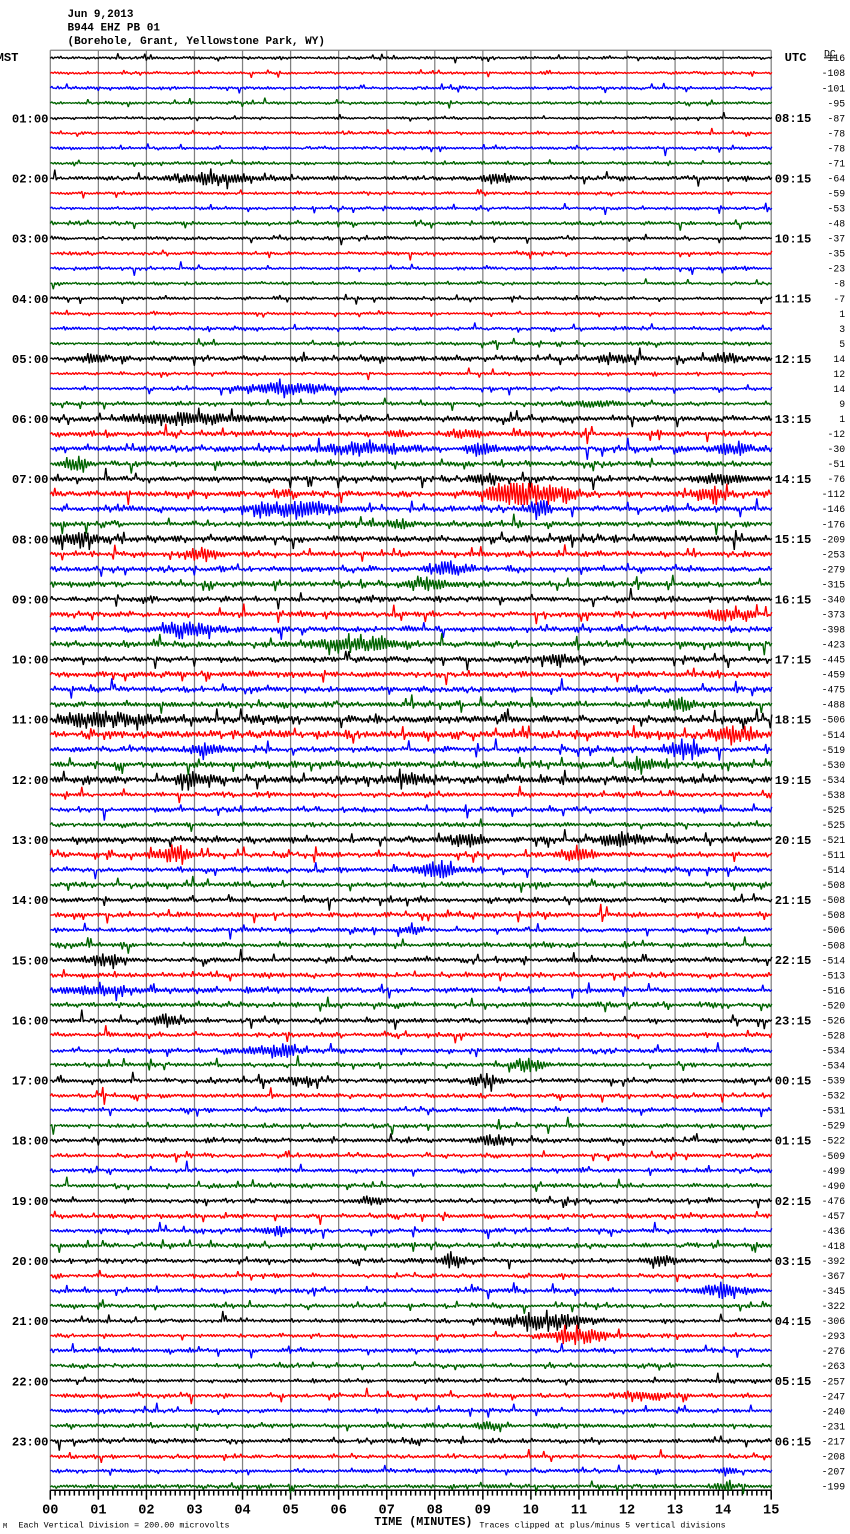 The height and width of the screenshot is (1534, 850). I want to click on svg-text: 00:15, so click(793, 1082).